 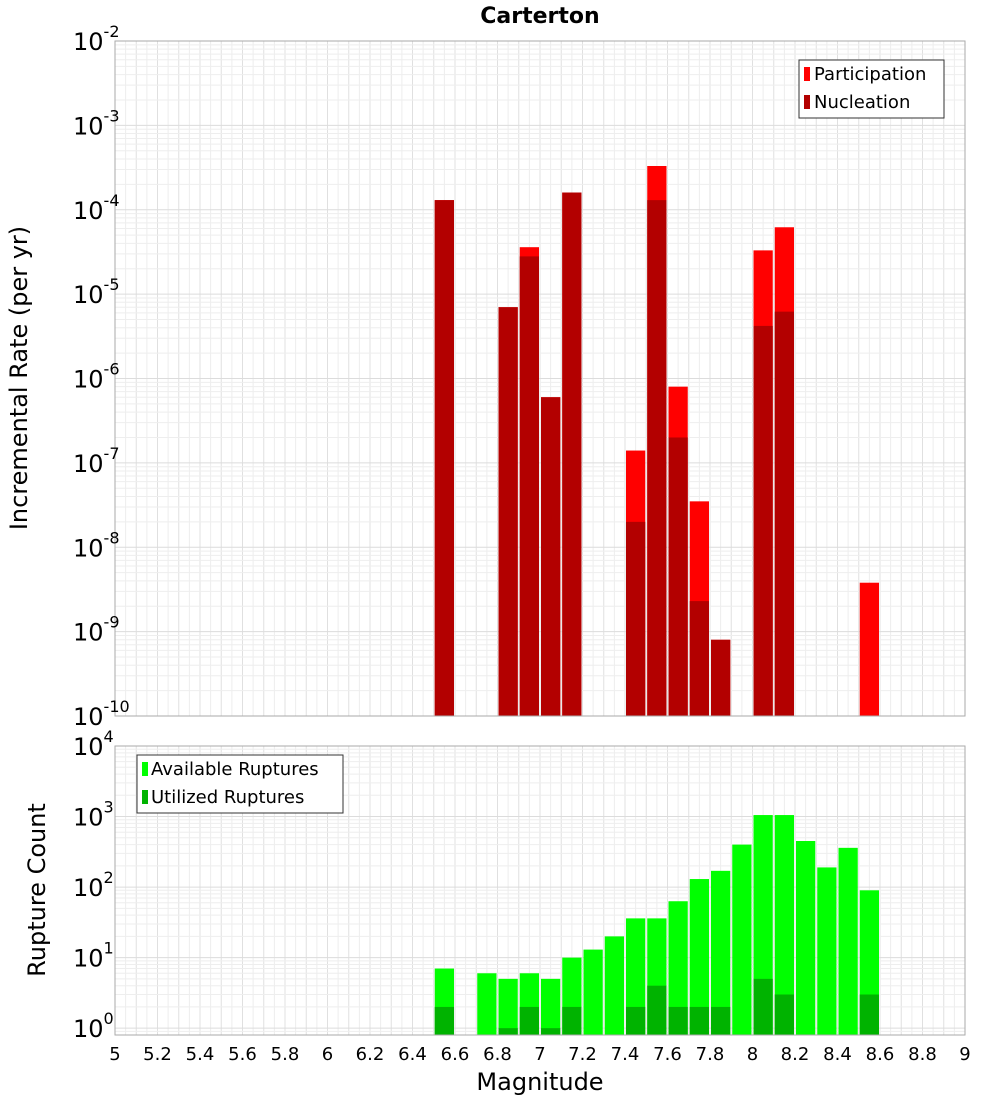 I want to click on count-legend-label: Available Ruptures, so click(x=235, y=769).